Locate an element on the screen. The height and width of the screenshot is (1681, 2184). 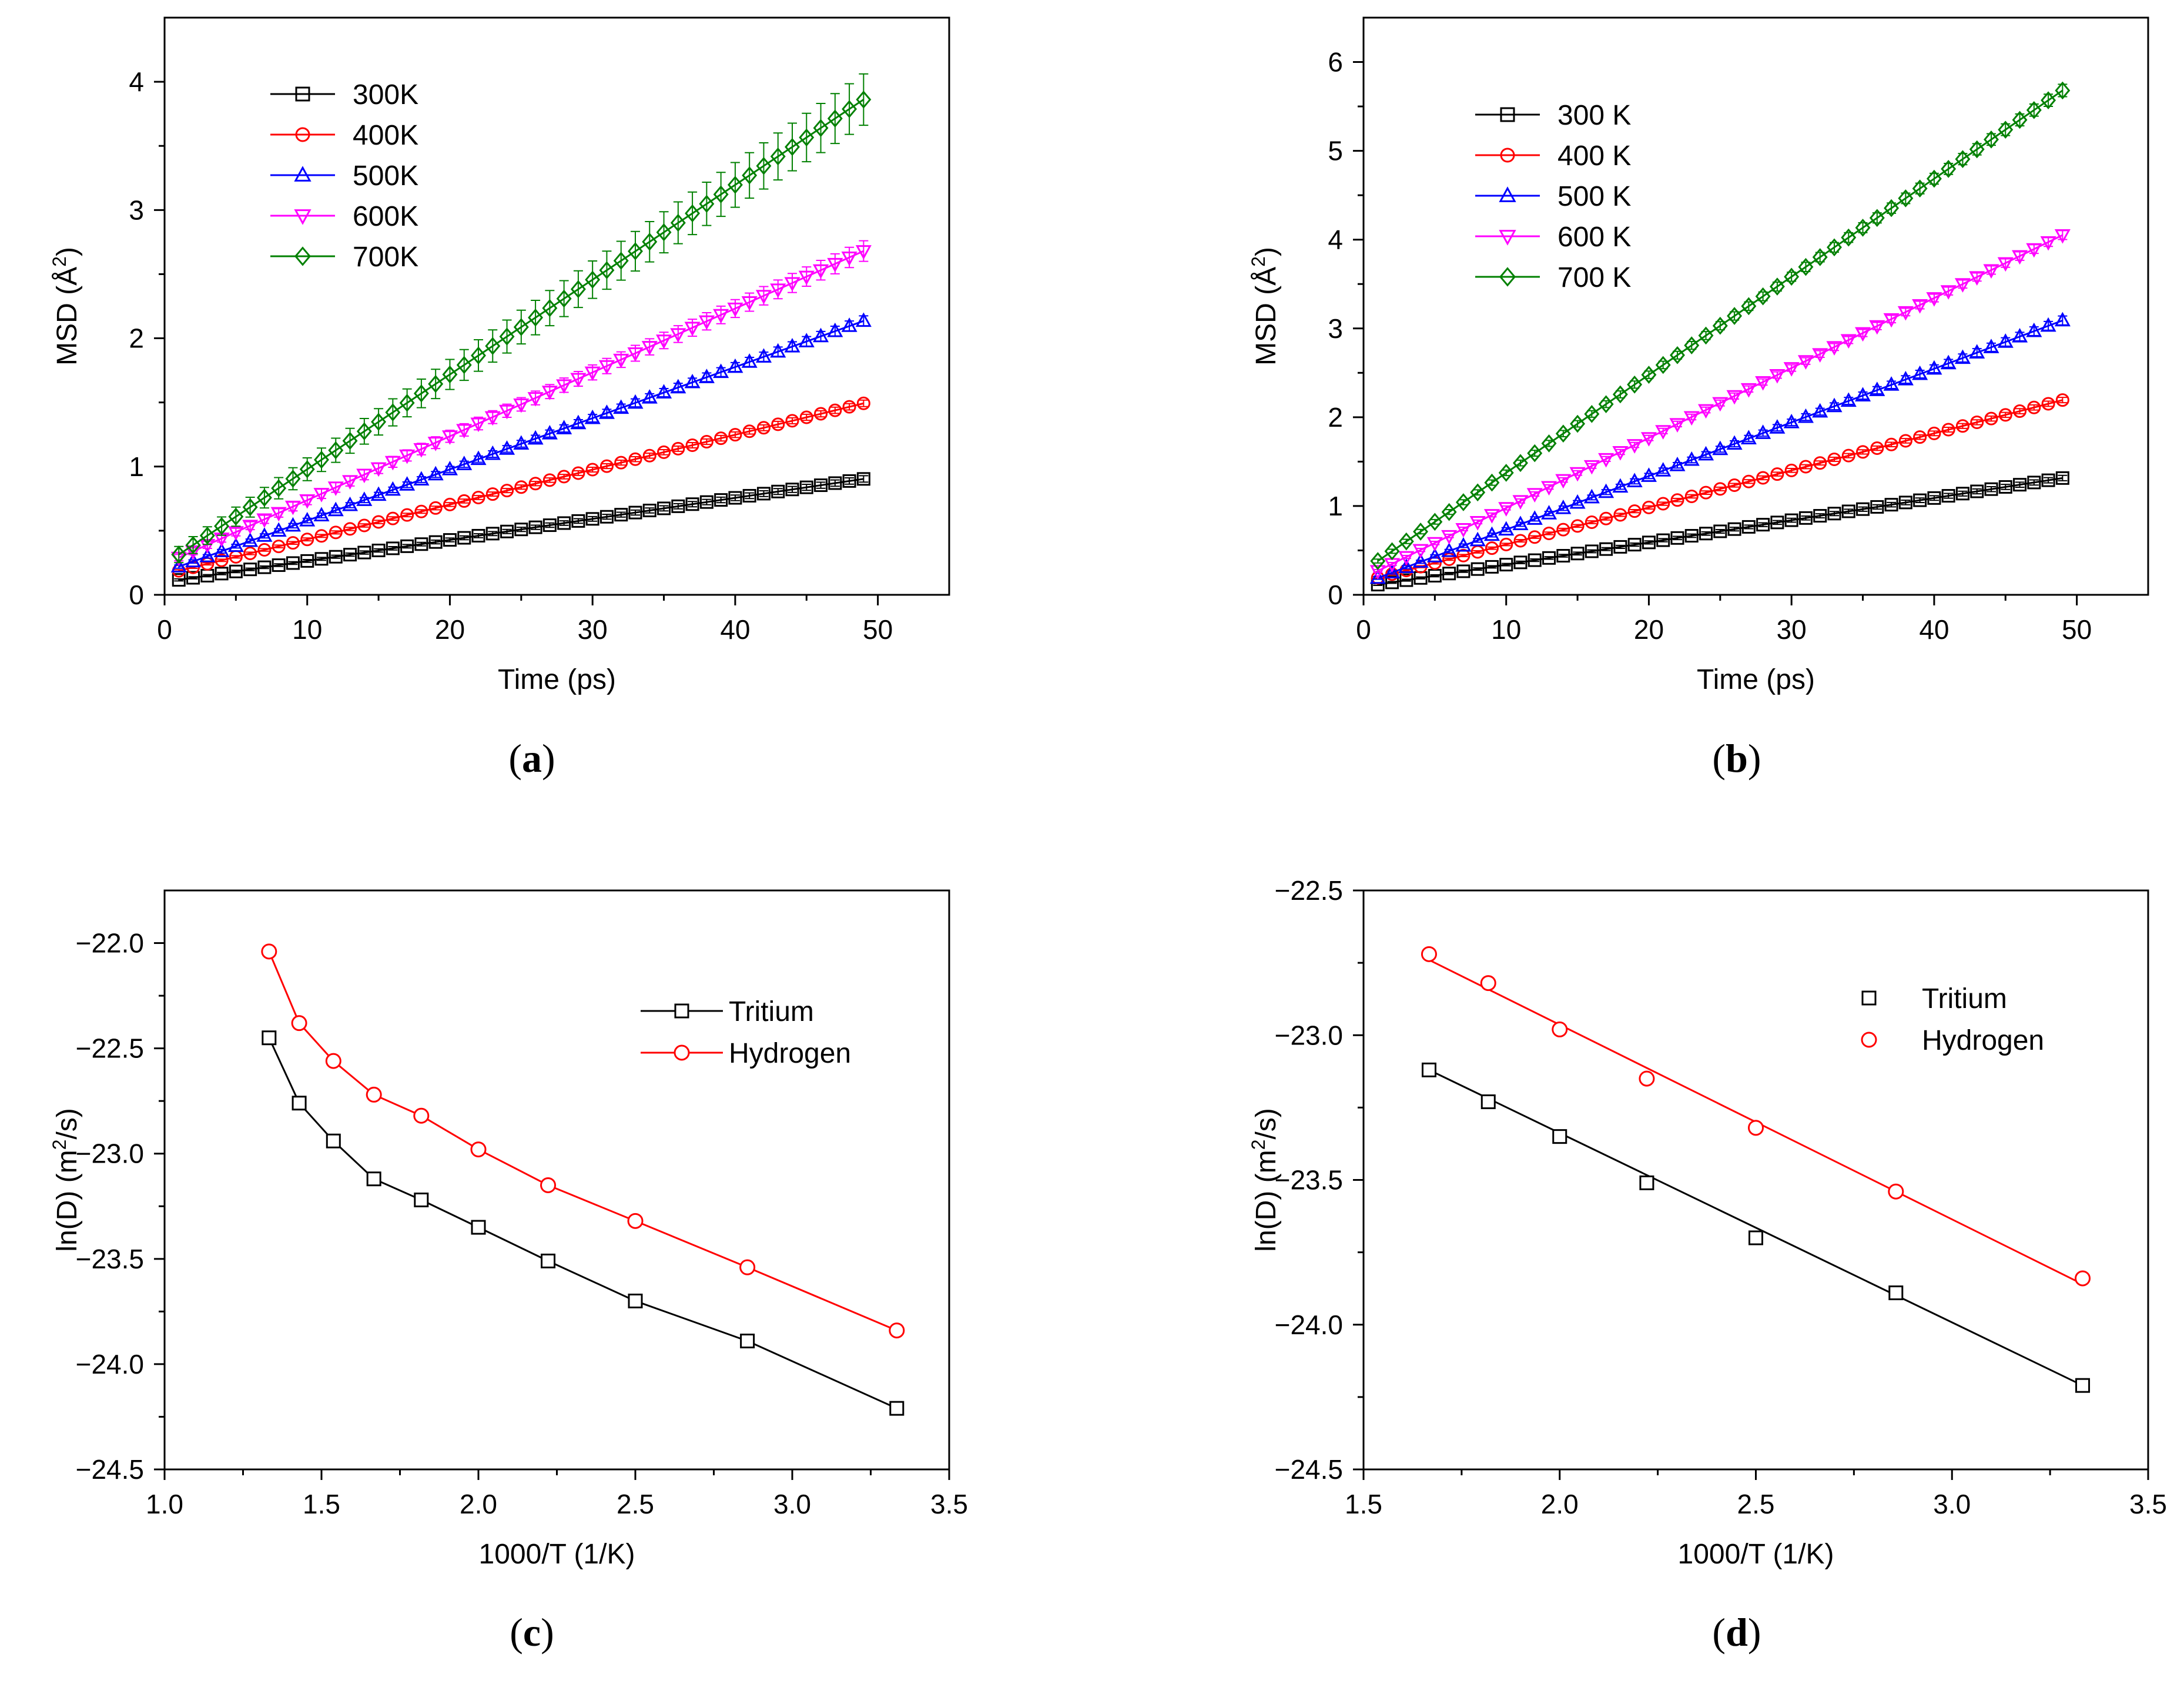
series-500K is located at coordinates (1720, 448).